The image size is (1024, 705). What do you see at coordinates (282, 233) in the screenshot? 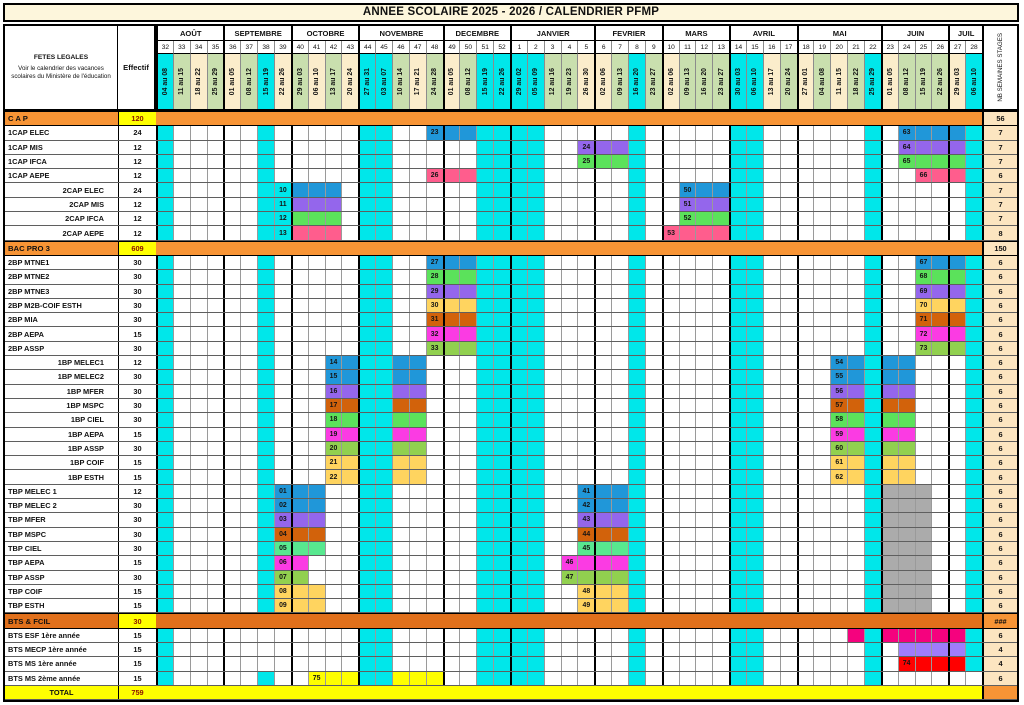
I see `vacation-cell: 13` at bounding box center [282, 233].